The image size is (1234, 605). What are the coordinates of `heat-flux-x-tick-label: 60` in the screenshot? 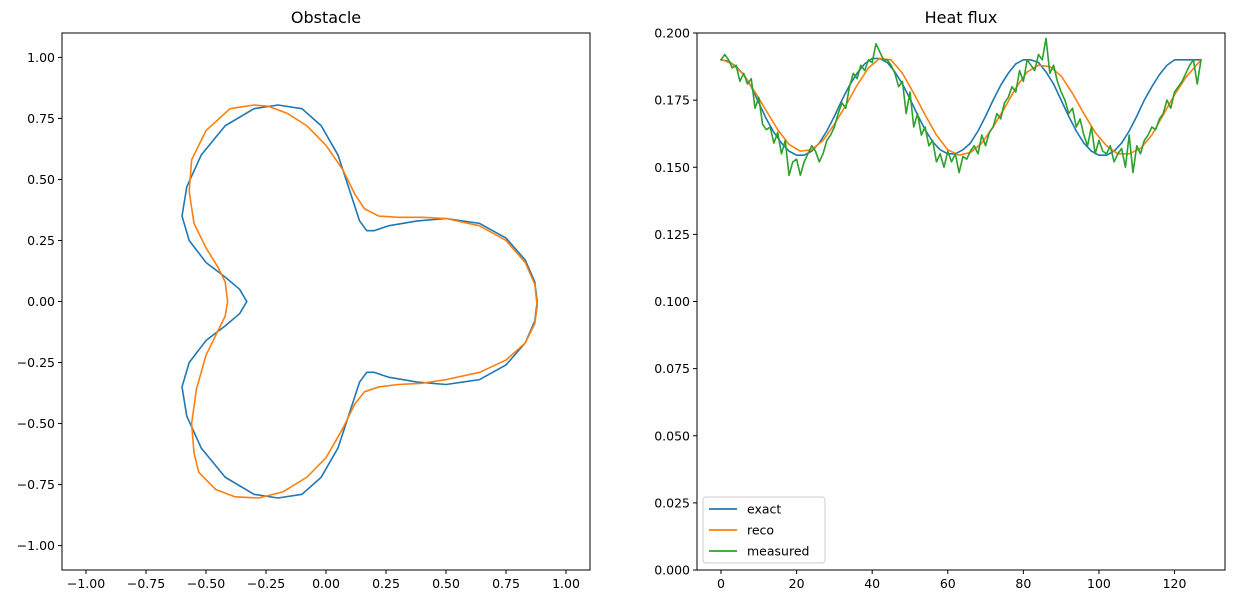 It's located at (948, 583).